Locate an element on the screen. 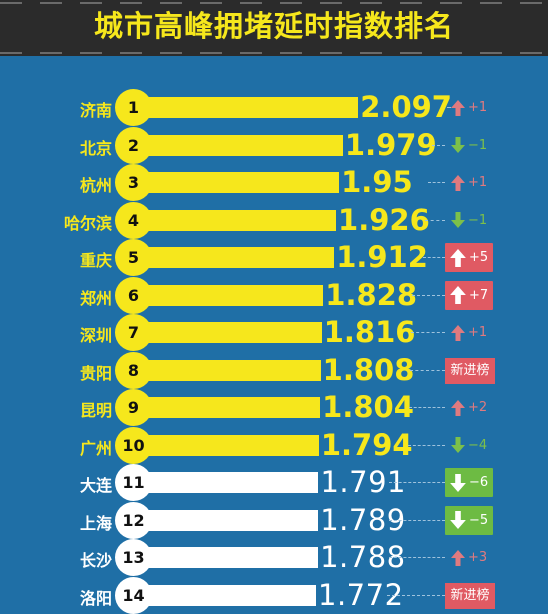 This screenshot has width=548, height=614. rank-badge: 5 is located at coordinates (133, 257).